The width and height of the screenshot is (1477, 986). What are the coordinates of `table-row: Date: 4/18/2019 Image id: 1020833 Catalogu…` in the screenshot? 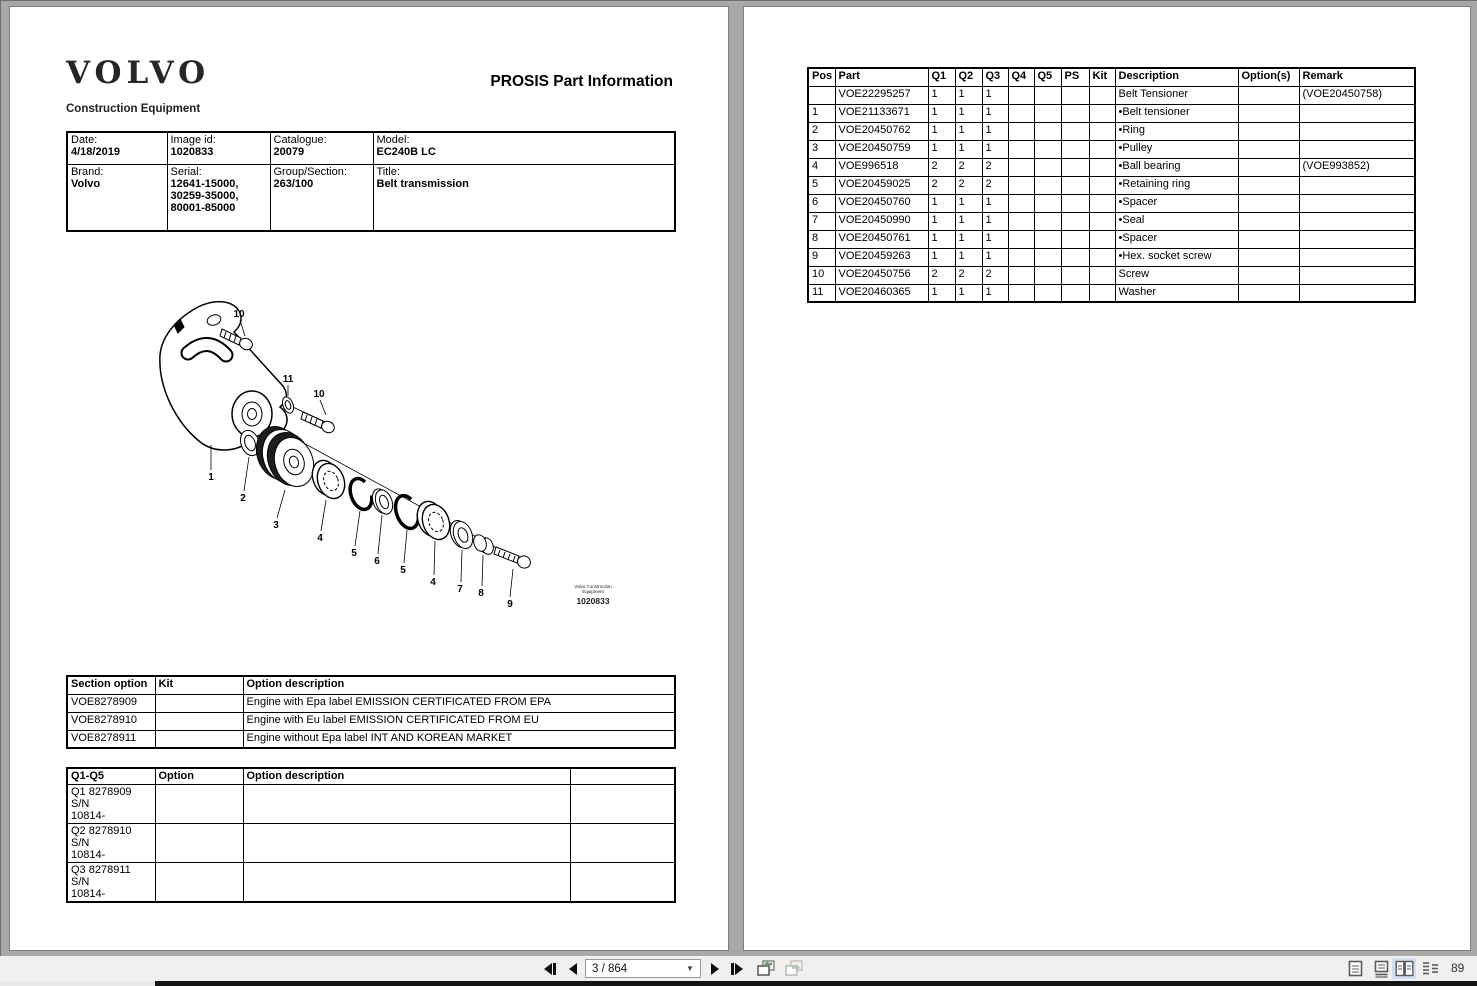 It's located at (371, 148).